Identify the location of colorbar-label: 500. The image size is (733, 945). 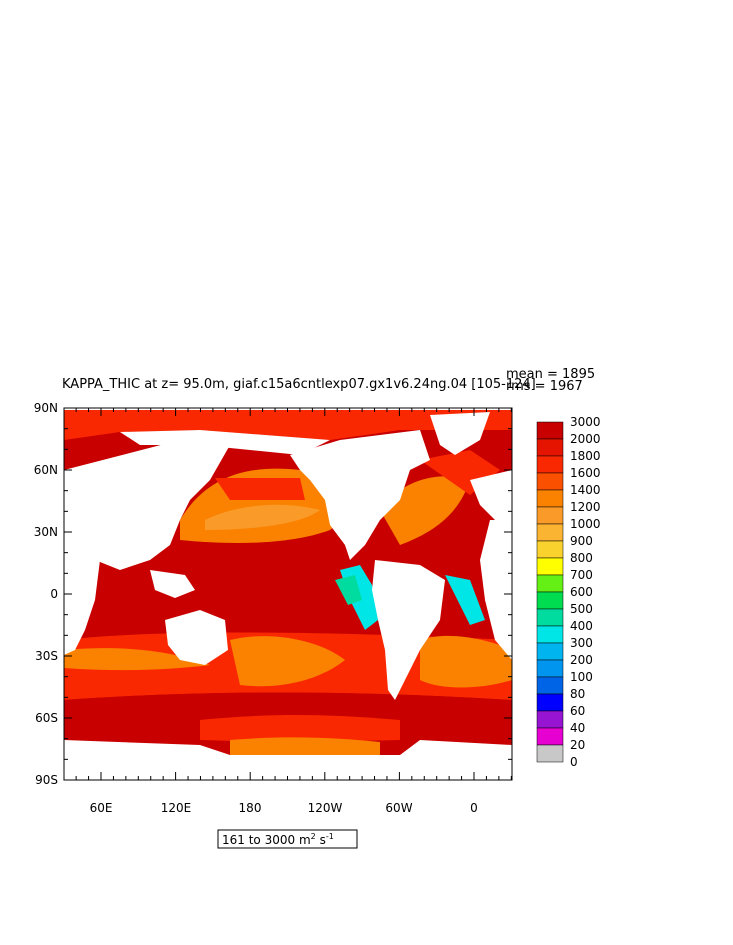
(581, 609).